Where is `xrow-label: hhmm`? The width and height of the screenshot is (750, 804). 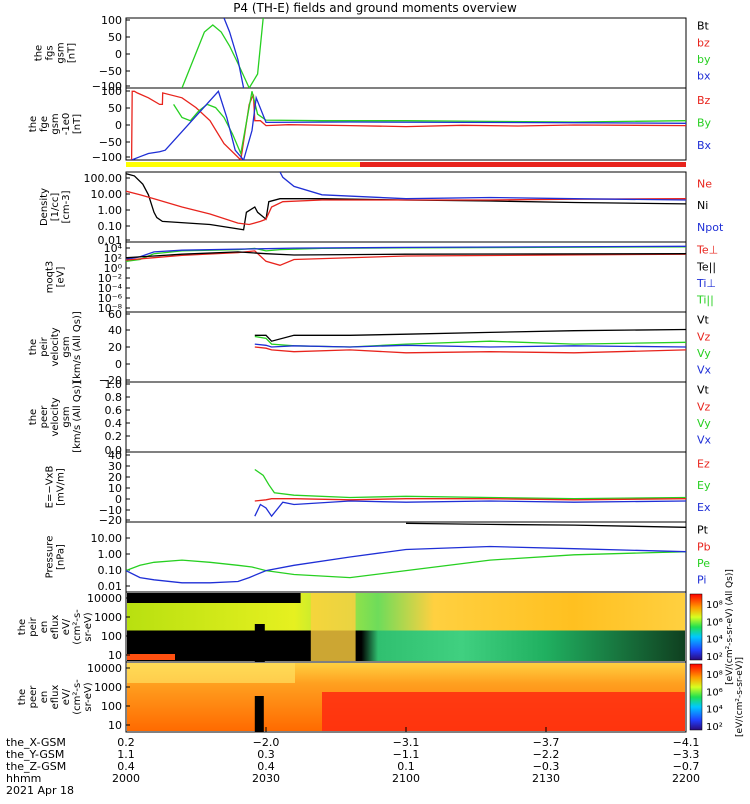 xrow-label: hhmm is located at coordinates (23, 778).